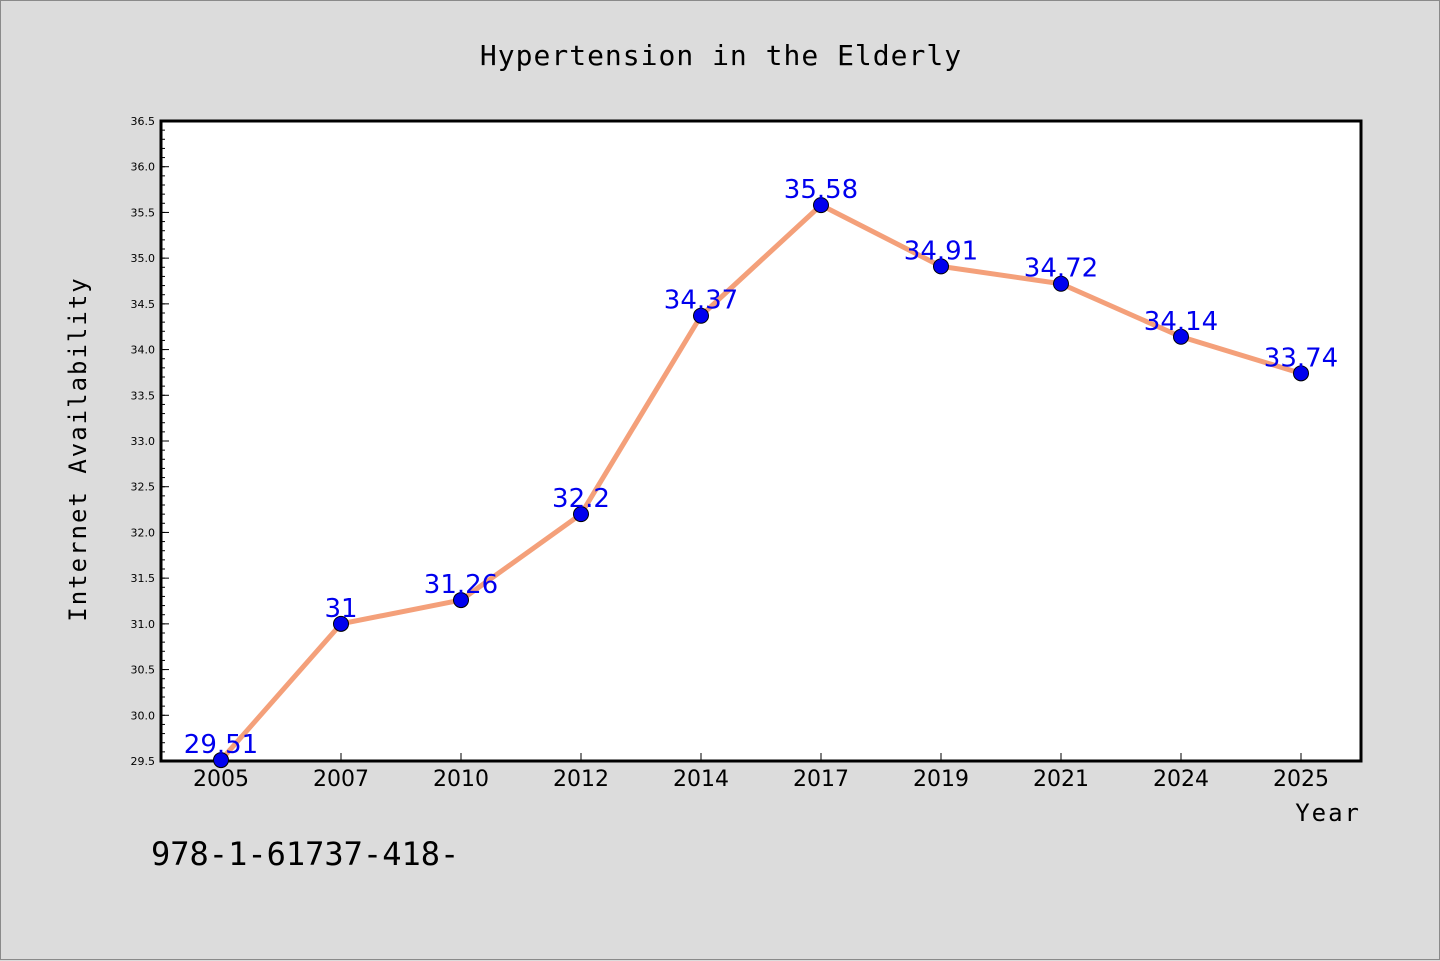 The image size is (1440, 961). Describe the element at coordinates (821, 190) in the screenshot. I see `data-label: 35.58` at that location.